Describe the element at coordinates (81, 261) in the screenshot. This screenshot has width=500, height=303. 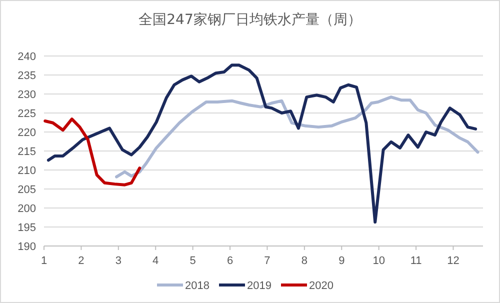
I see `x-tick-label: 2` at that location.